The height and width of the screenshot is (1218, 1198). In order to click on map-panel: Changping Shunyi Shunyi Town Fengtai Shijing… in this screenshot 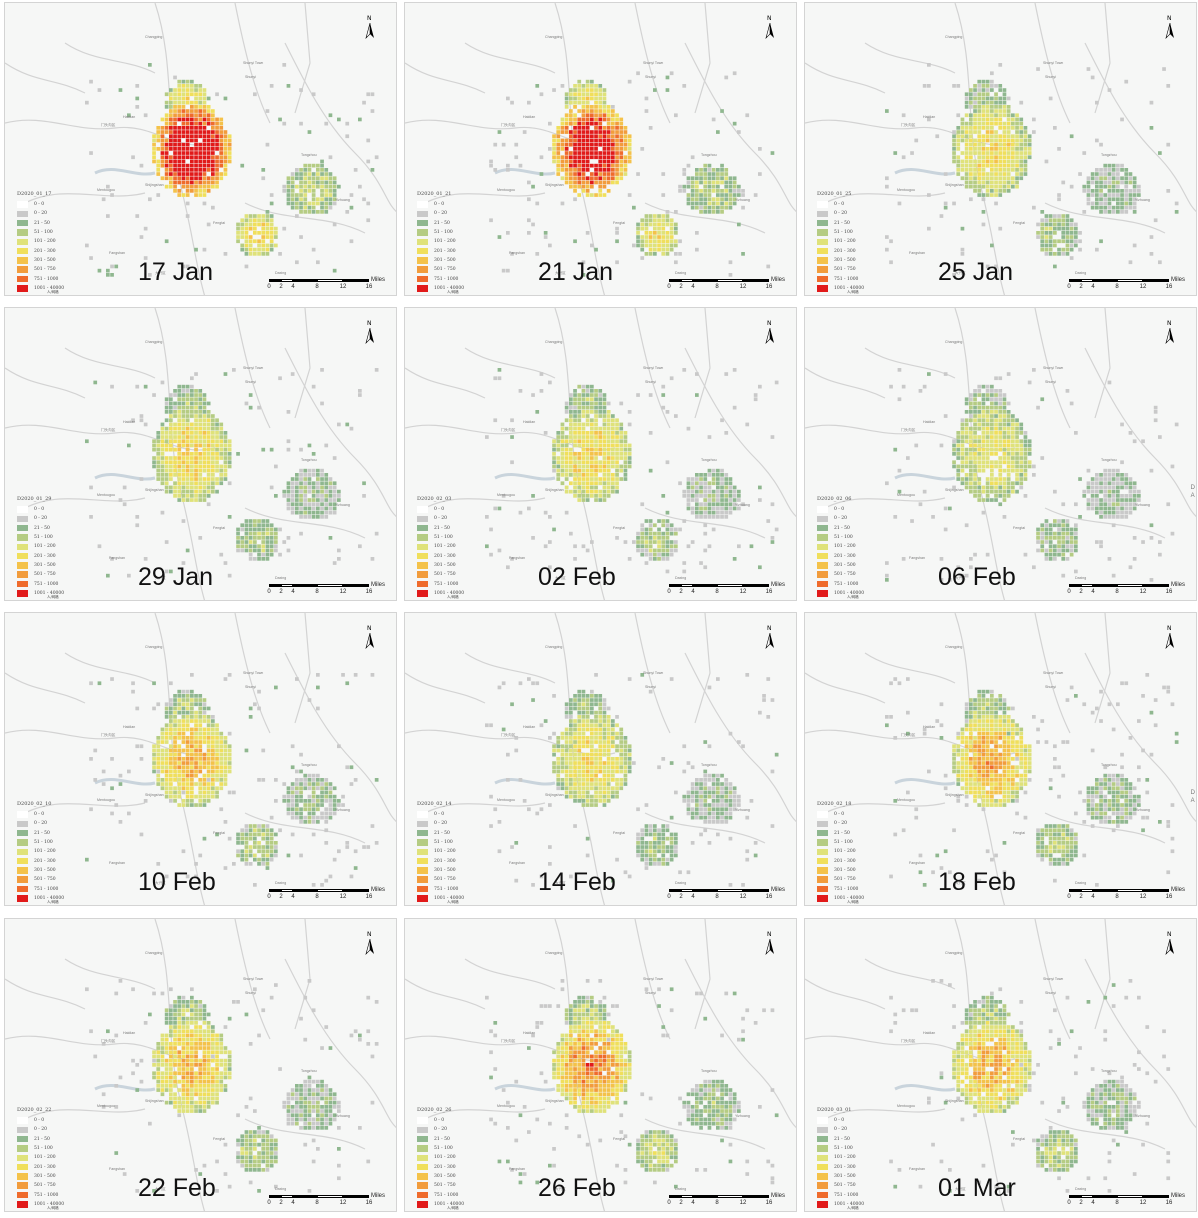, I will do `click(200, 454)`.